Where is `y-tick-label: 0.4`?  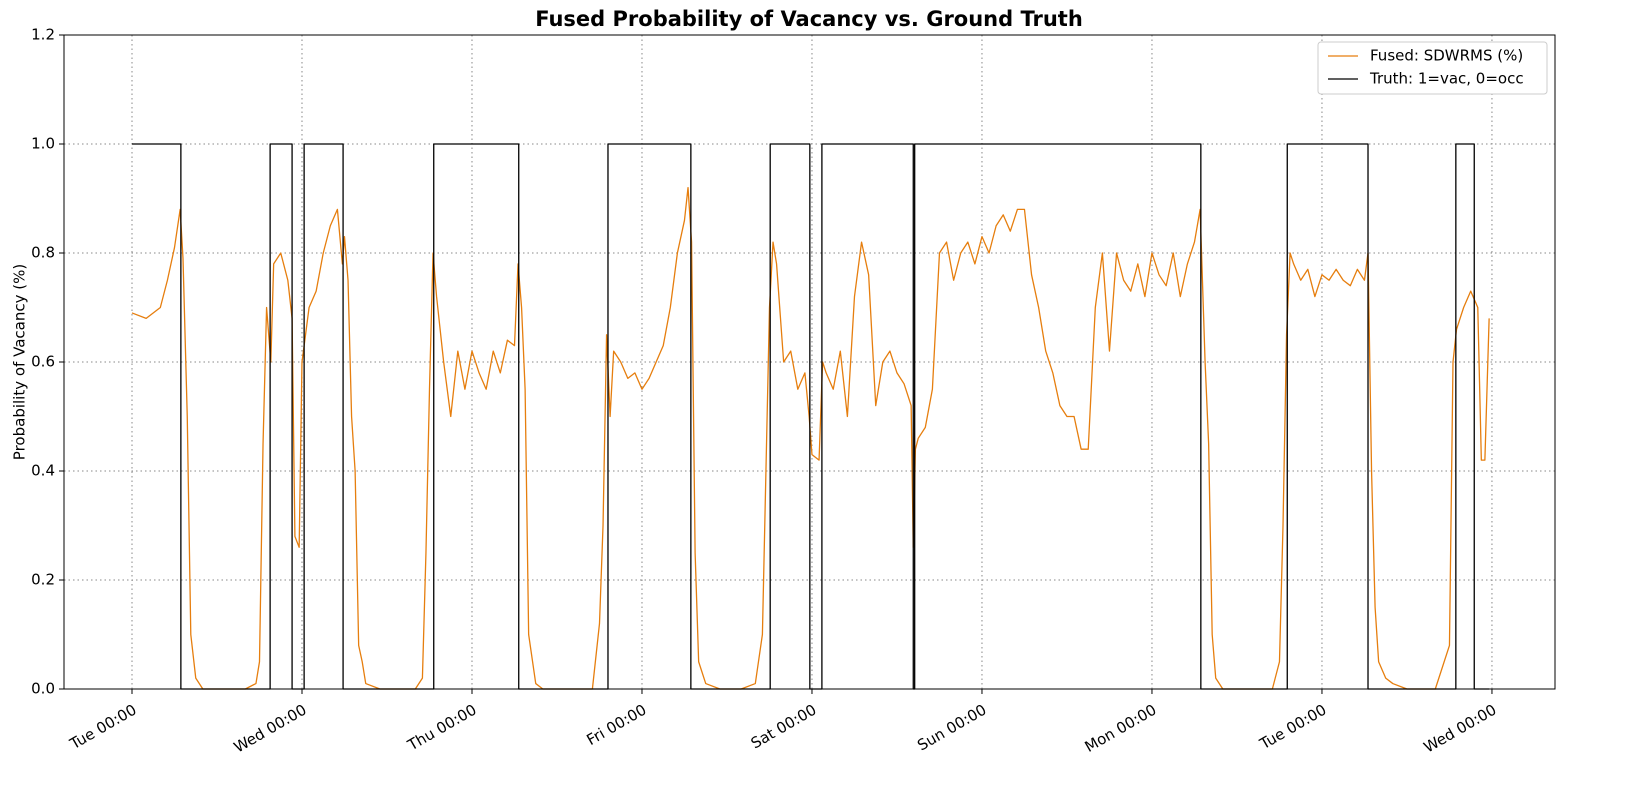 y-tick-label: 0.4 is located at coordinates (43, 471).